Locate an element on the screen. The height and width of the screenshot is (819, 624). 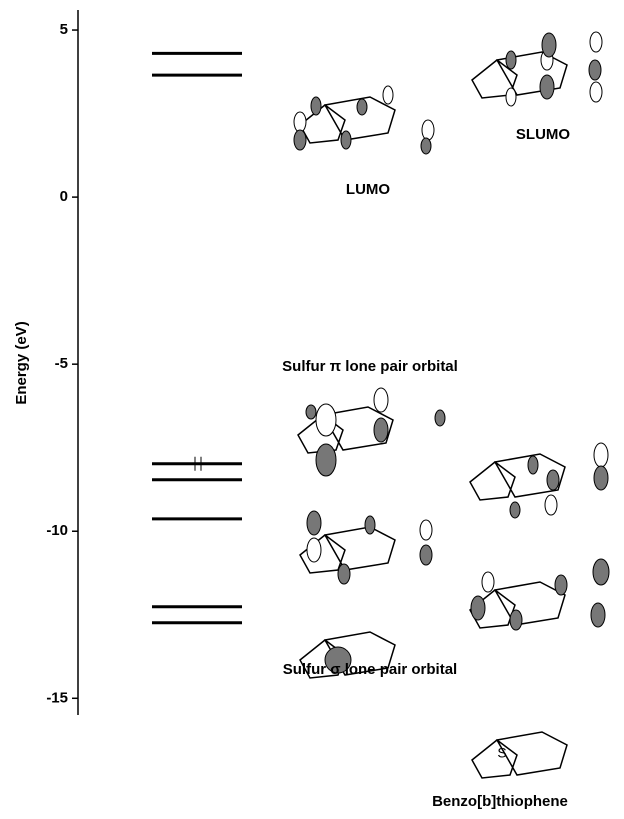
slumo-label: SLUMO is located at coordinates (543, 134).